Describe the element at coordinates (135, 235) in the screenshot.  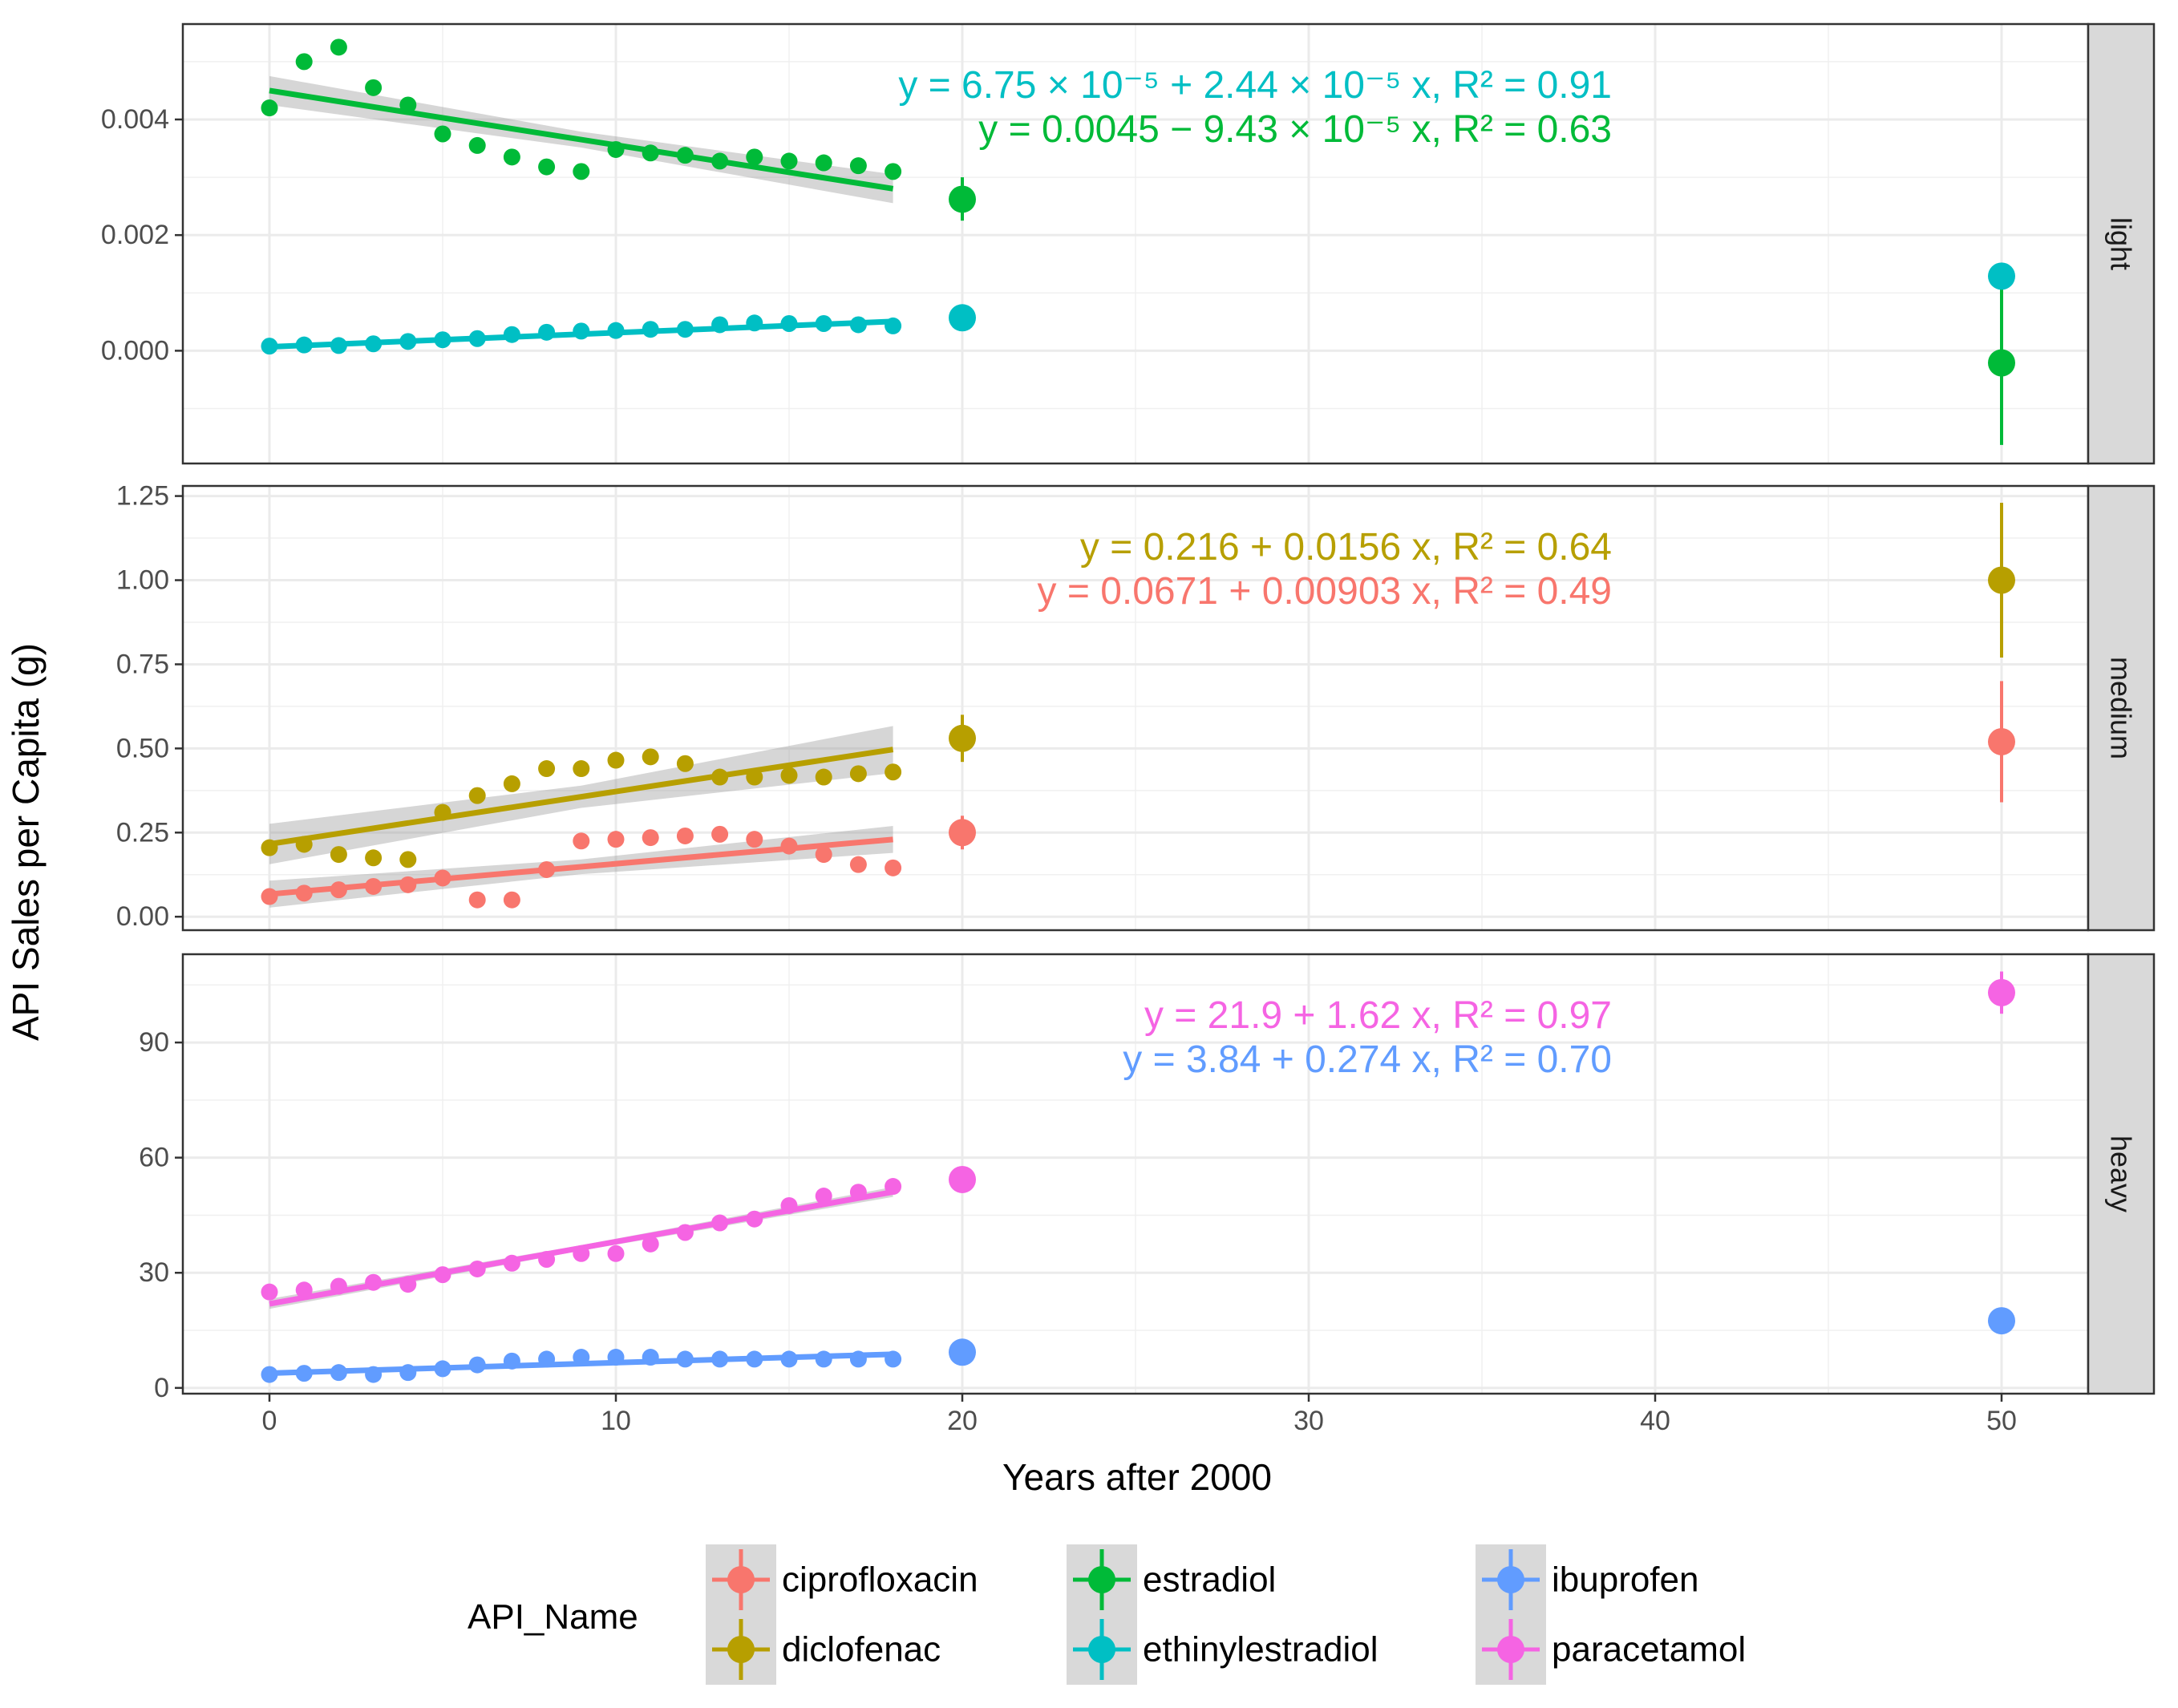
I see `y-tick-label: 0.002` at that location.